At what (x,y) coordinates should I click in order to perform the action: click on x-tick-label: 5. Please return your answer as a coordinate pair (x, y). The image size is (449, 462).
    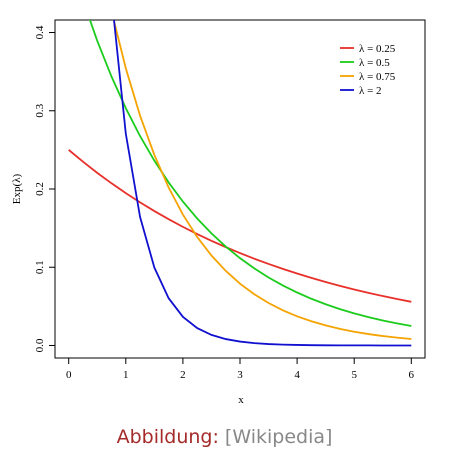
    Looking at the image, I should click on (354, 375).